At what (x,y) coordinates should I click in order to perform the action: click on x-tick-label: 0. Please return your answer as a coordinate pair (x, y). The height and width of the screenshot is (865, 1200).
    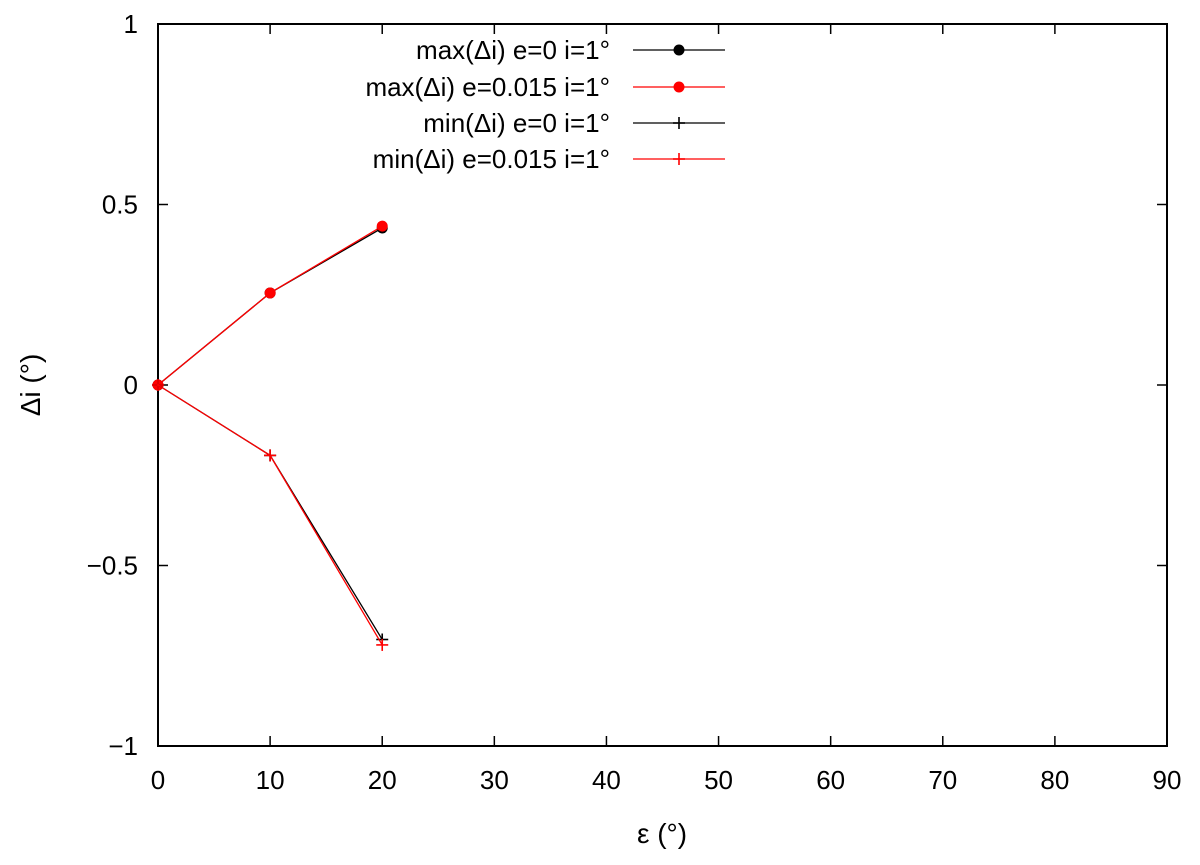
    Looking at the image, I should click on (158, 780).